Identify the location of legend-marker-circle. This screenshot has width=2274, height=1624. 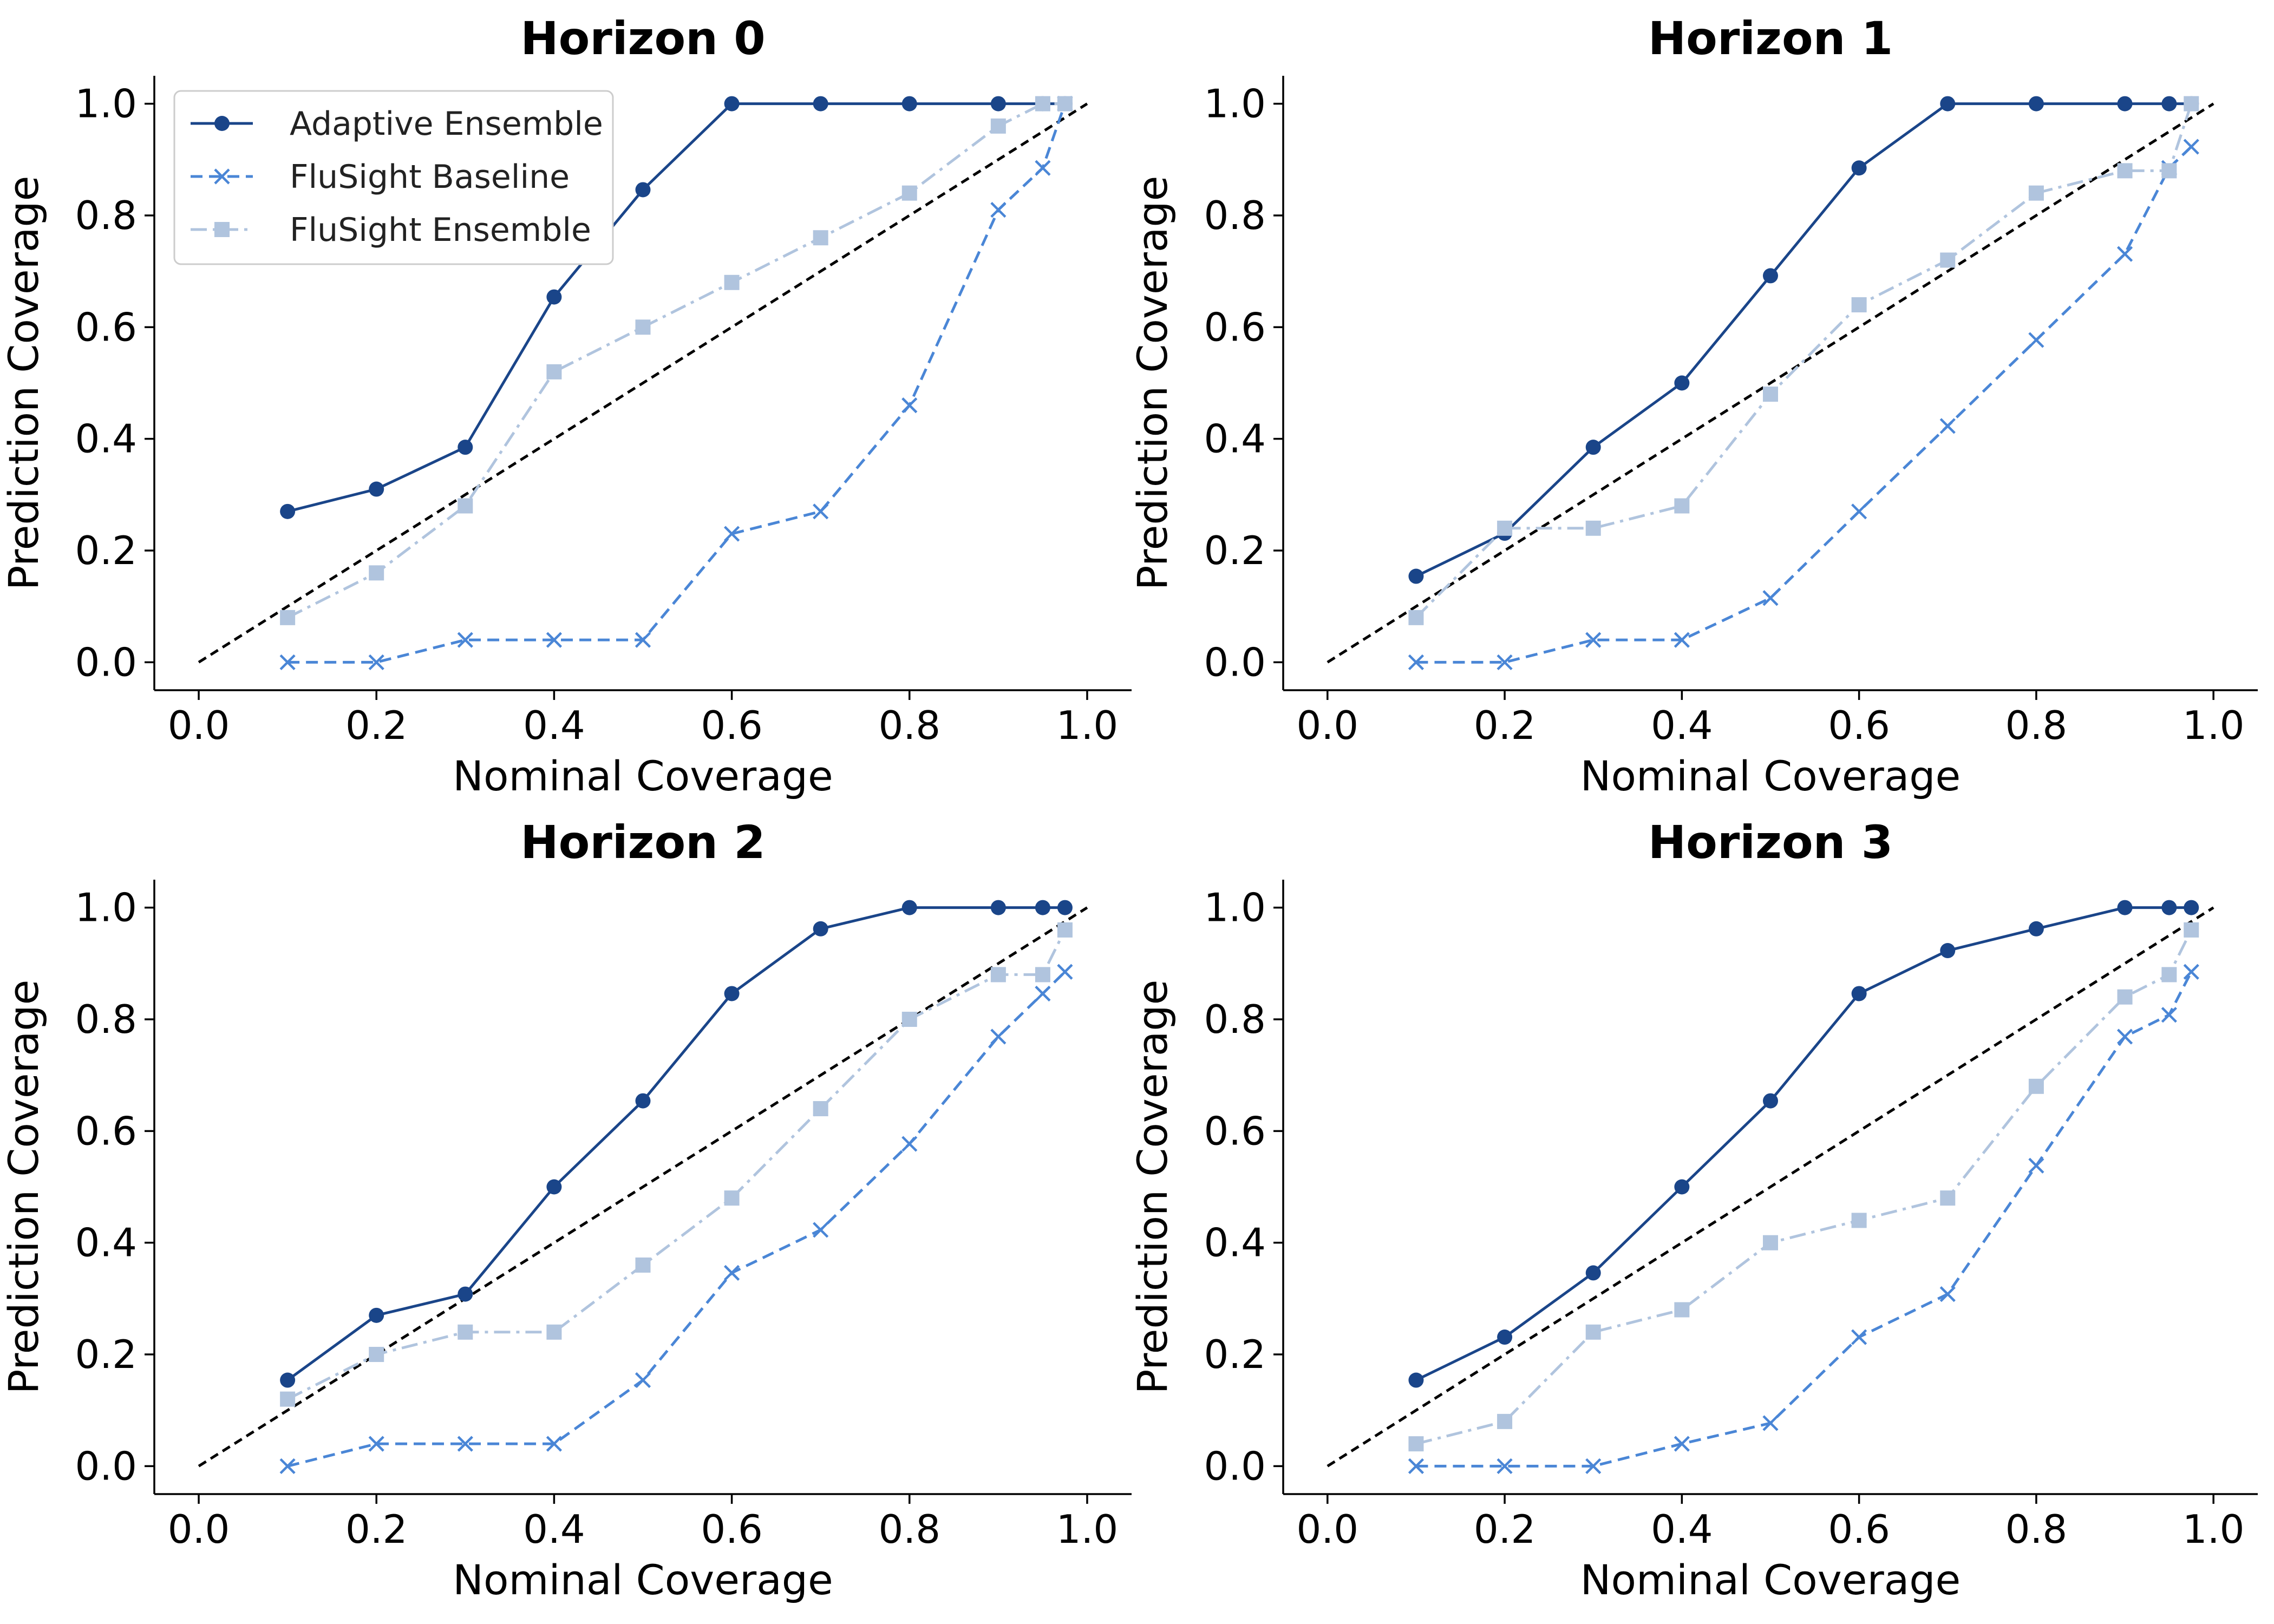
(222, 123).